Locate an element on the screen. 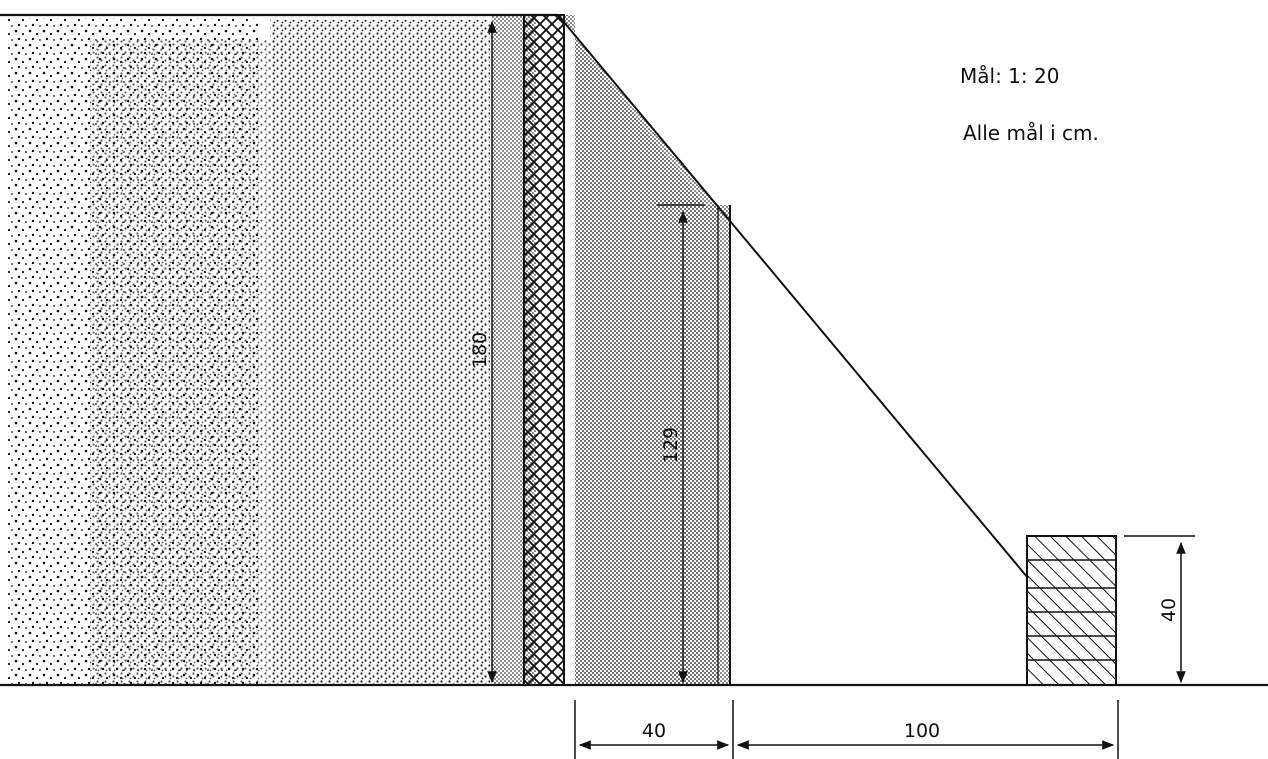 This screenshot has width=1268, height=759. dim-total-height-label: 180 is located at coordinates (480, 350).